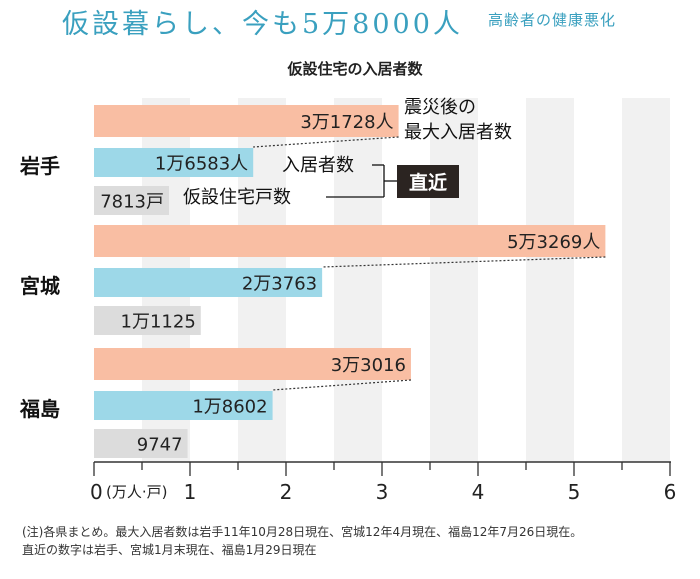 This screenshot has width=700, height=579. Describe the element at coordinates (318, 165) in the screenshot. I see `legend-current: 入居者数` at that location.